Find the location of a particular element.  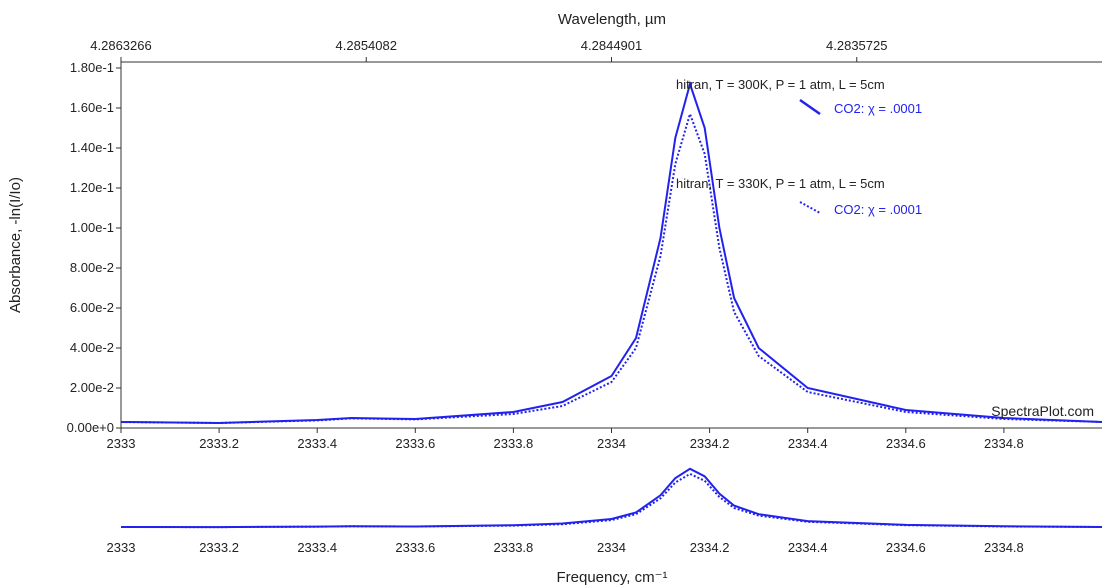

x-tick-label: 2334.8 is located at coordinates (1004, 443).